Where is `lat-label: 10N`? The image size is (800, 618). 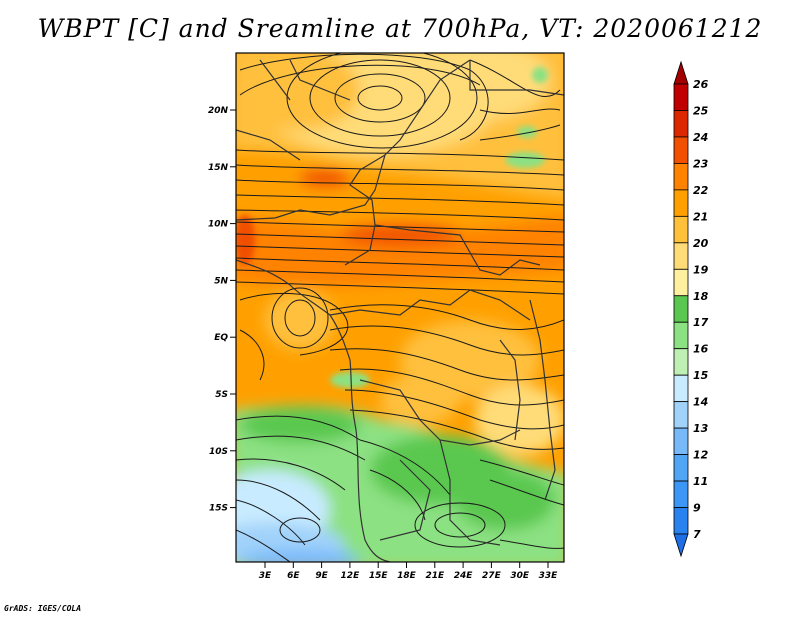
lat-label: 10N is located at coordinates (218, 225).